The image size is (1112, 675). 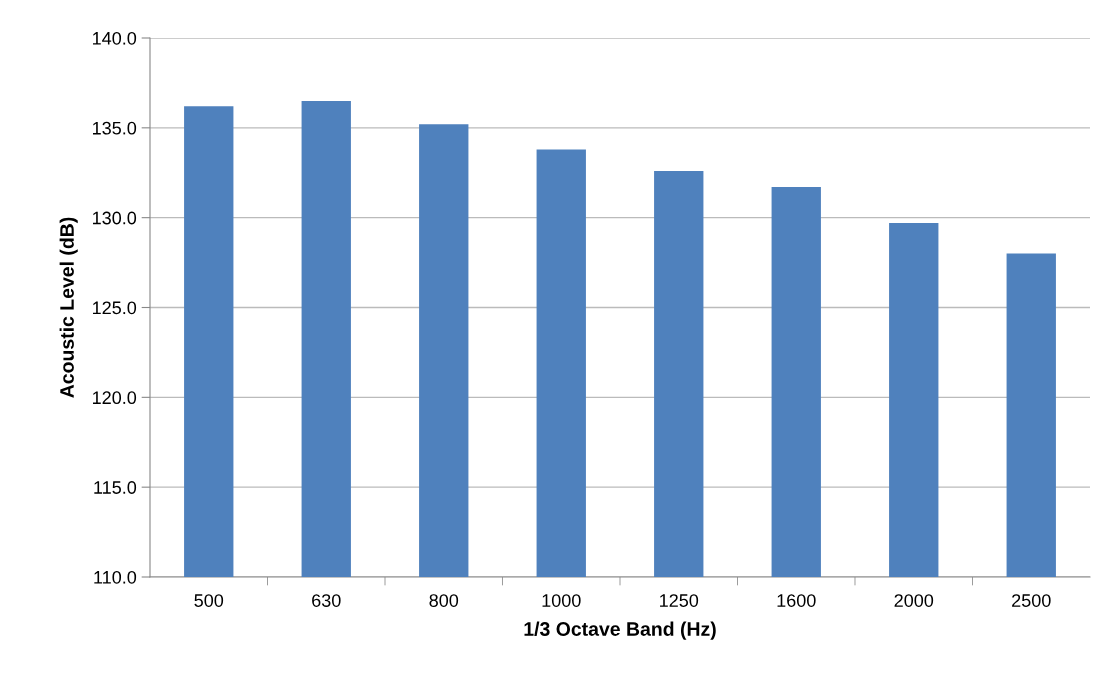 I want to click on x-tick-label: 2000, so click(x=914, y=600).